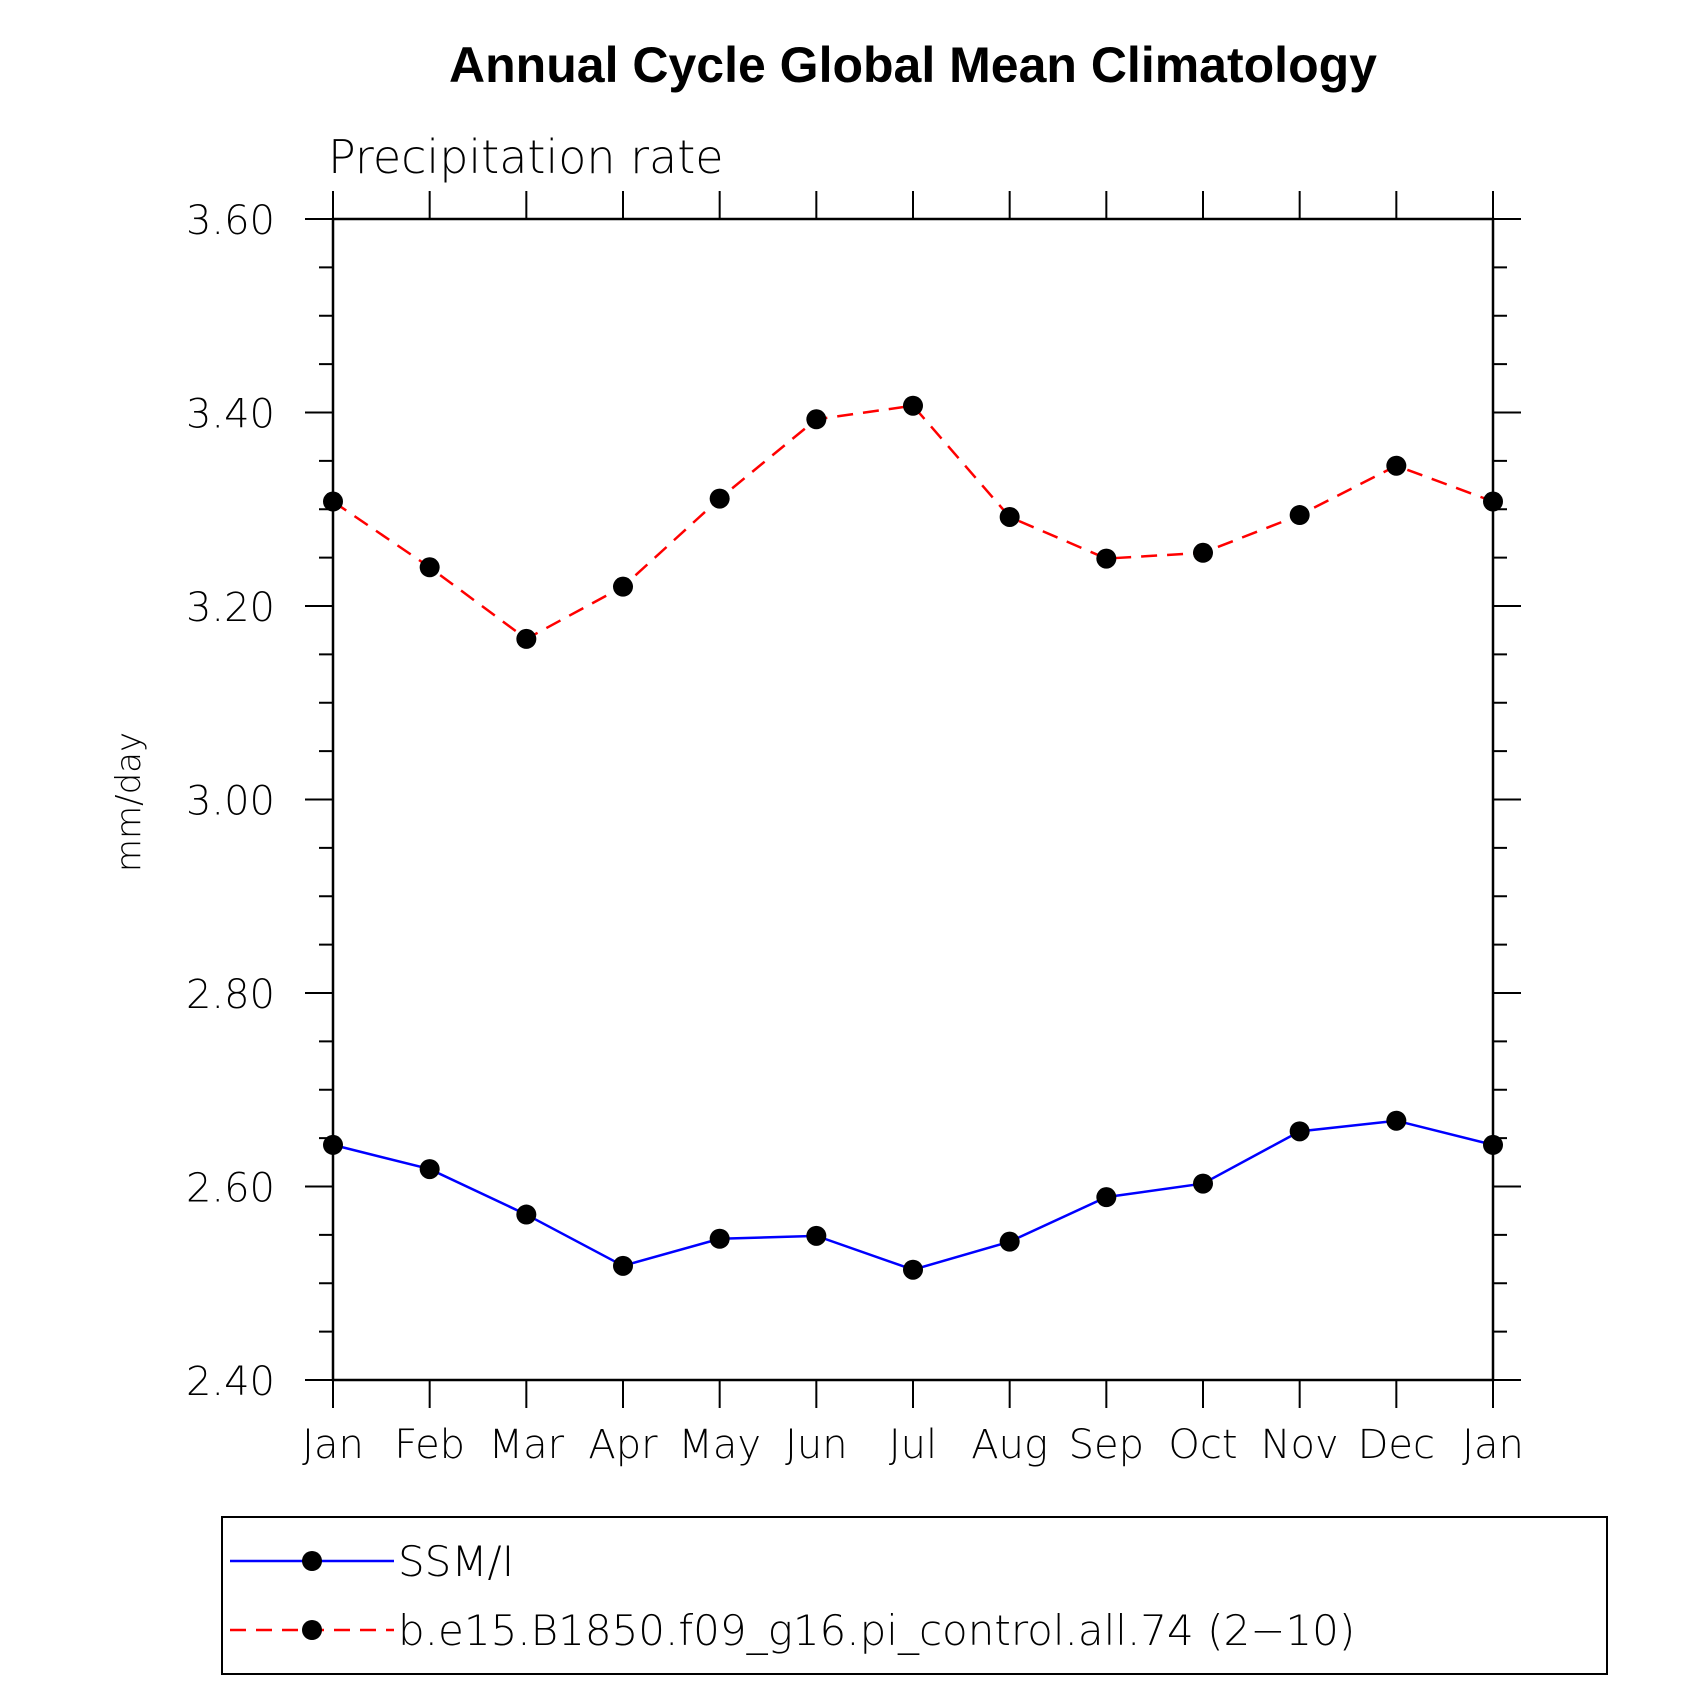  What do you see at coordinates (230, 608) in the screenshot?
I see `y-tick-label: 3.20` at bounding box center [230, 608].